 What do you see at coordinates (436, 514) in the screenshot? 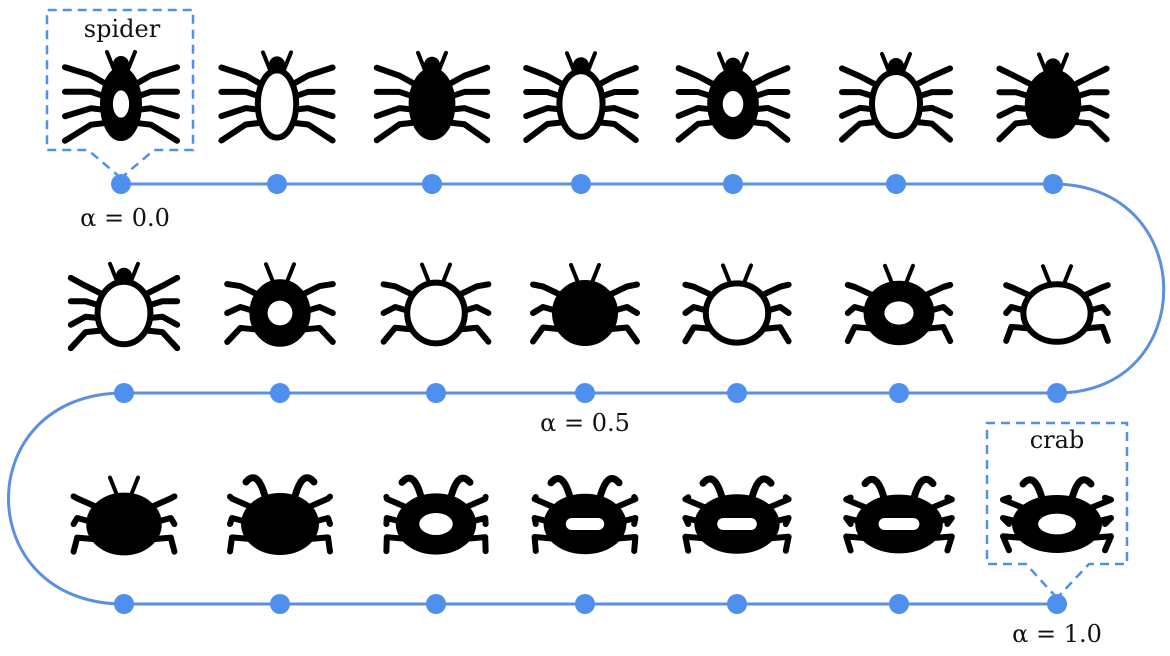
I see `tick-crab-icon` at bounding box center [436, 514].